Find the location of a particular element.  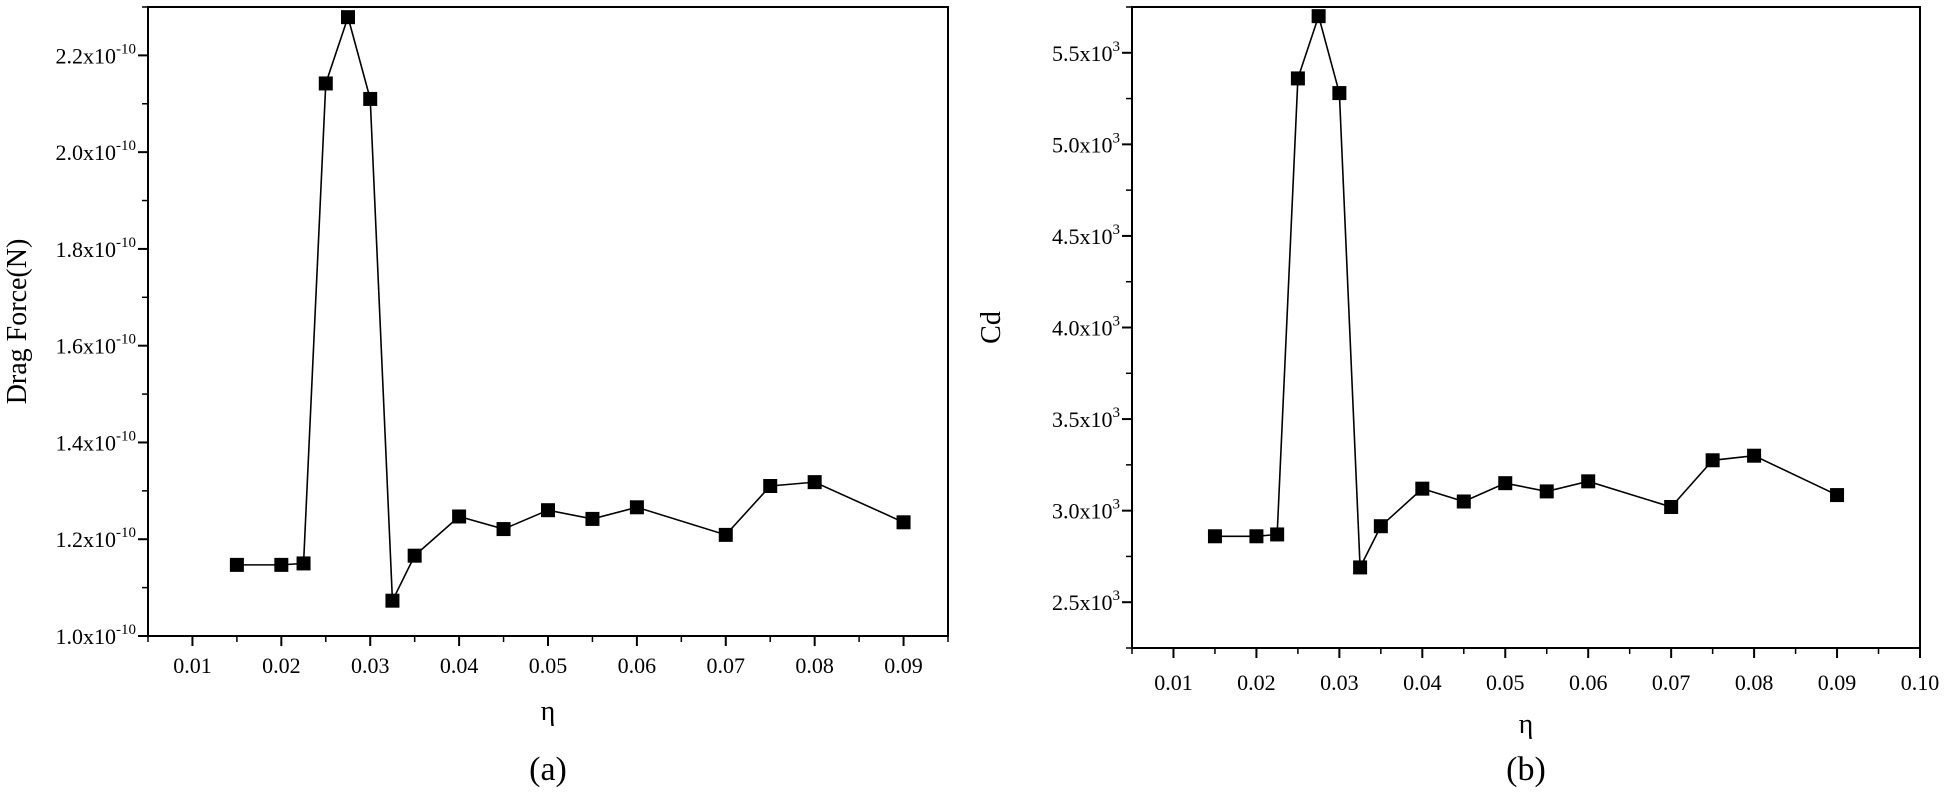

y-tick-label: 1.6x10⁻¹⁰ is located at coordinates (96, 345).